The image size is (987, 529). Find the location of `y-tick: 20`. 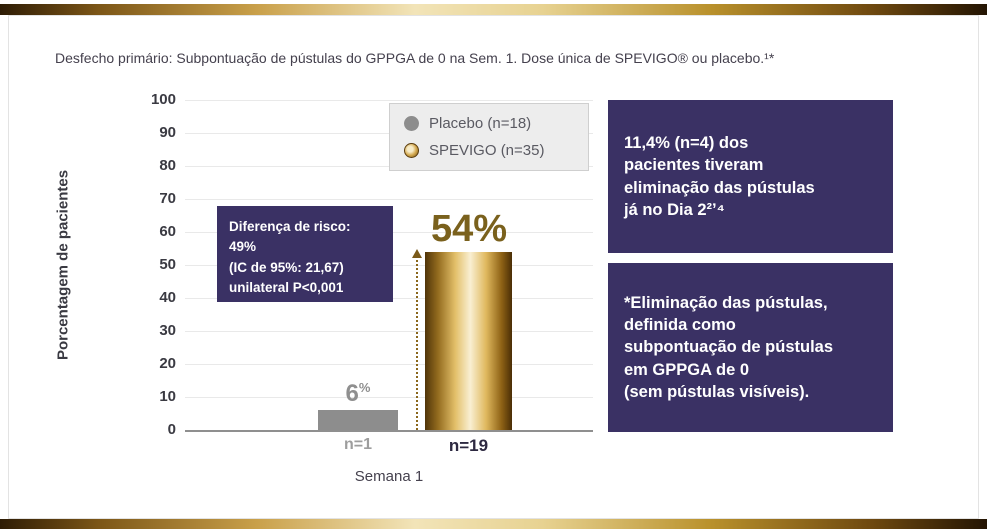

y-tick: 20 is located at coordinates (167, 363).